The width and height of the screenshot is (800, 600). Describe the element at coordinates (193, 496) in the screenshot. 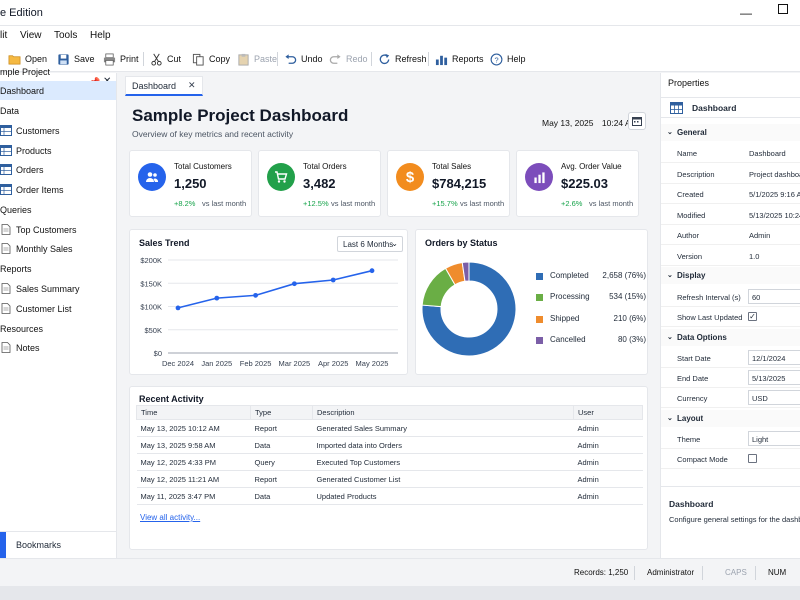

I see `table-cell: May 11, 2025 3:47 PM` at that location.